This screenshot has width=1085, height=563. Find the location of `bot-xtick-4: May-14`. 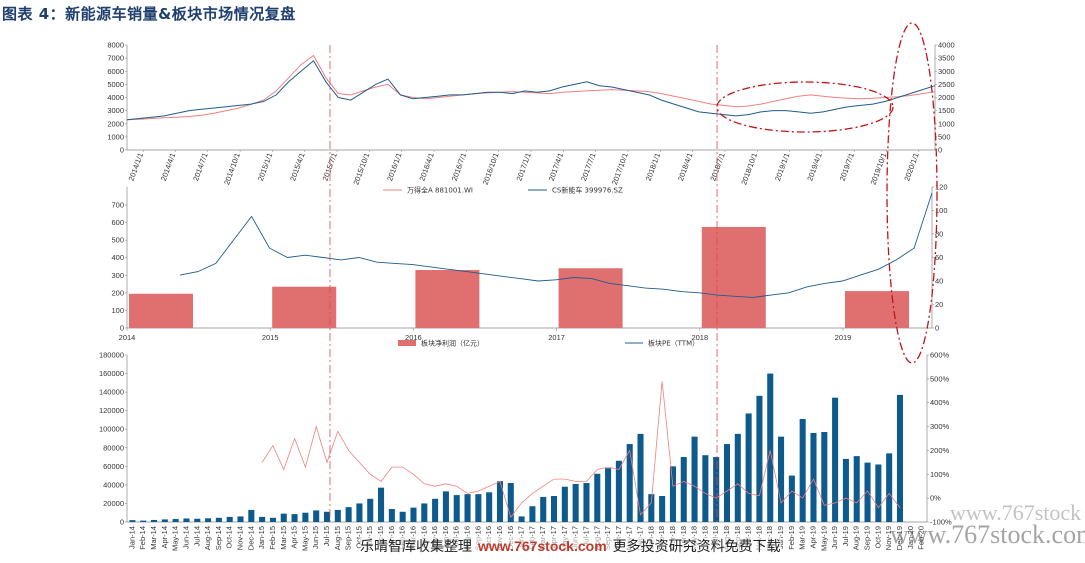

bot-xtick-4: May-14 is located at coordinates (175, 538).